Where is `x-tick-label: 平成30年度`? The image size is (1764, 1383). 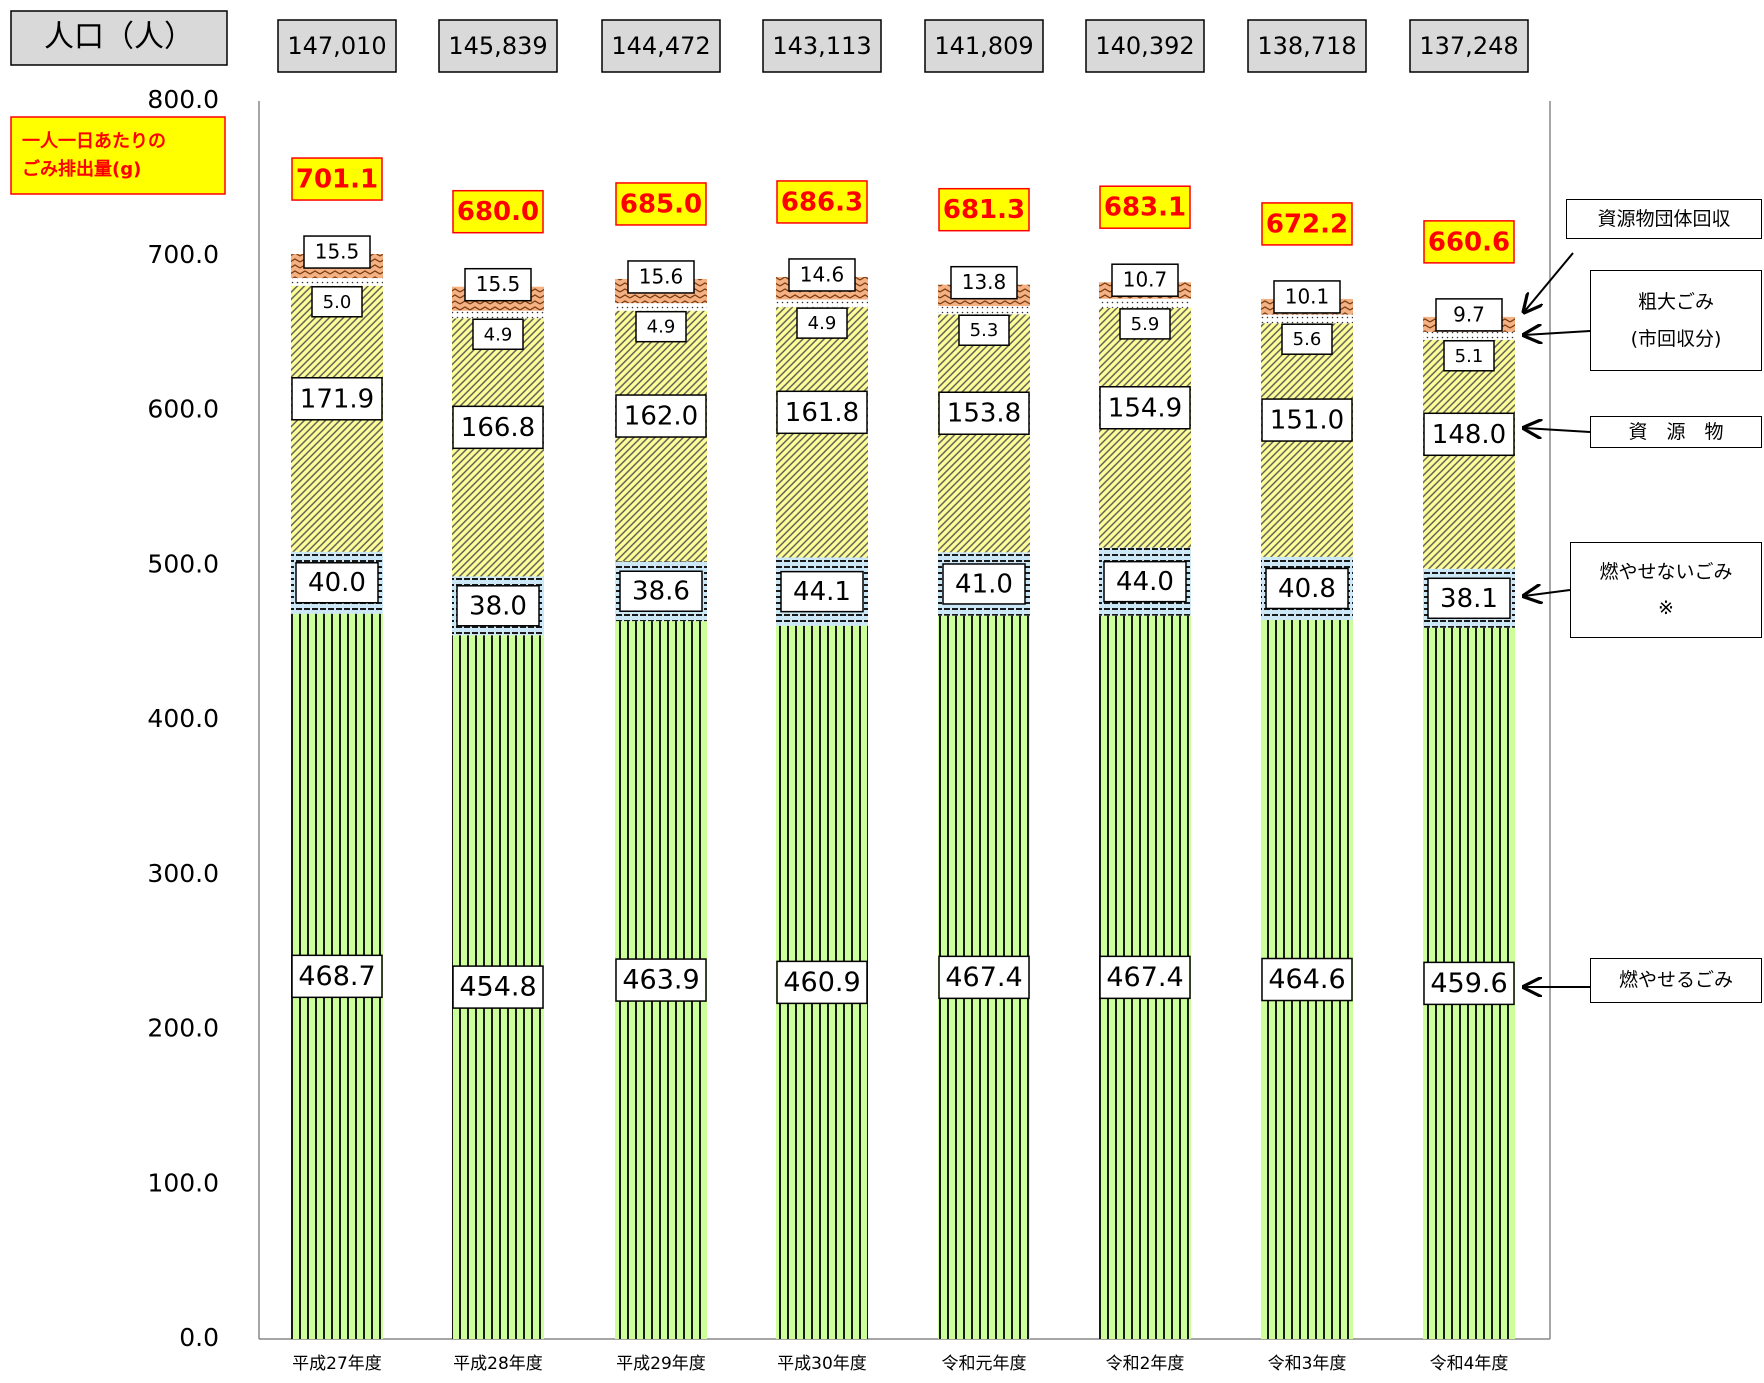 x-tick-label: 平成30年度 is located at coordinates (822, 1364).